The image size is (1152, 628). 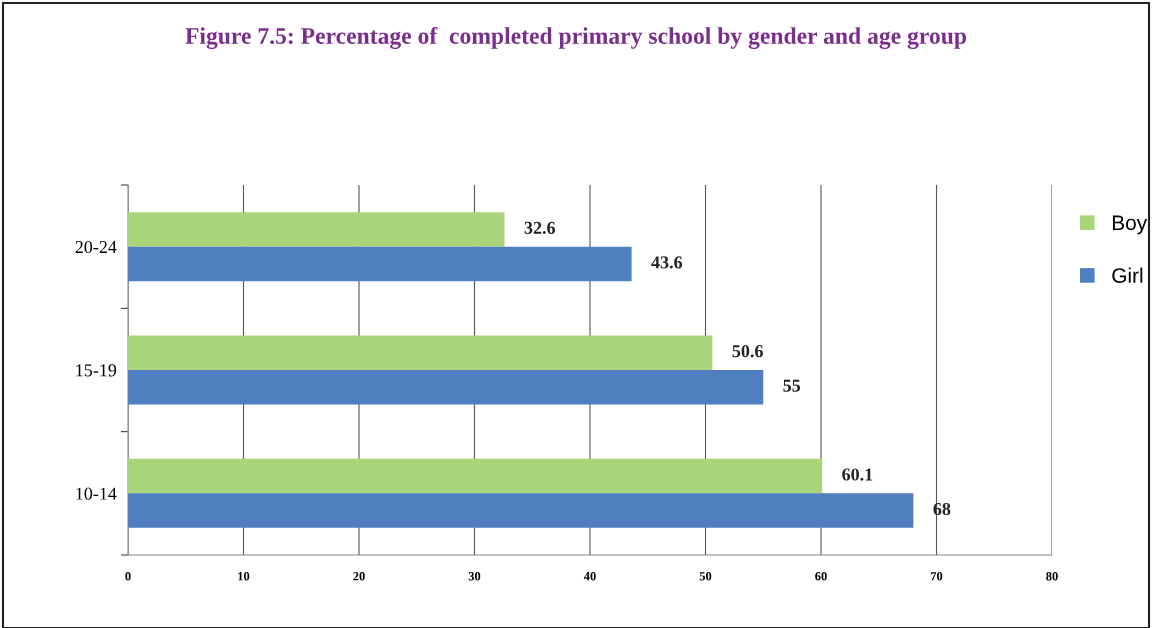 I want to click on x-tick-label: 10, so click(x=244, y=576).